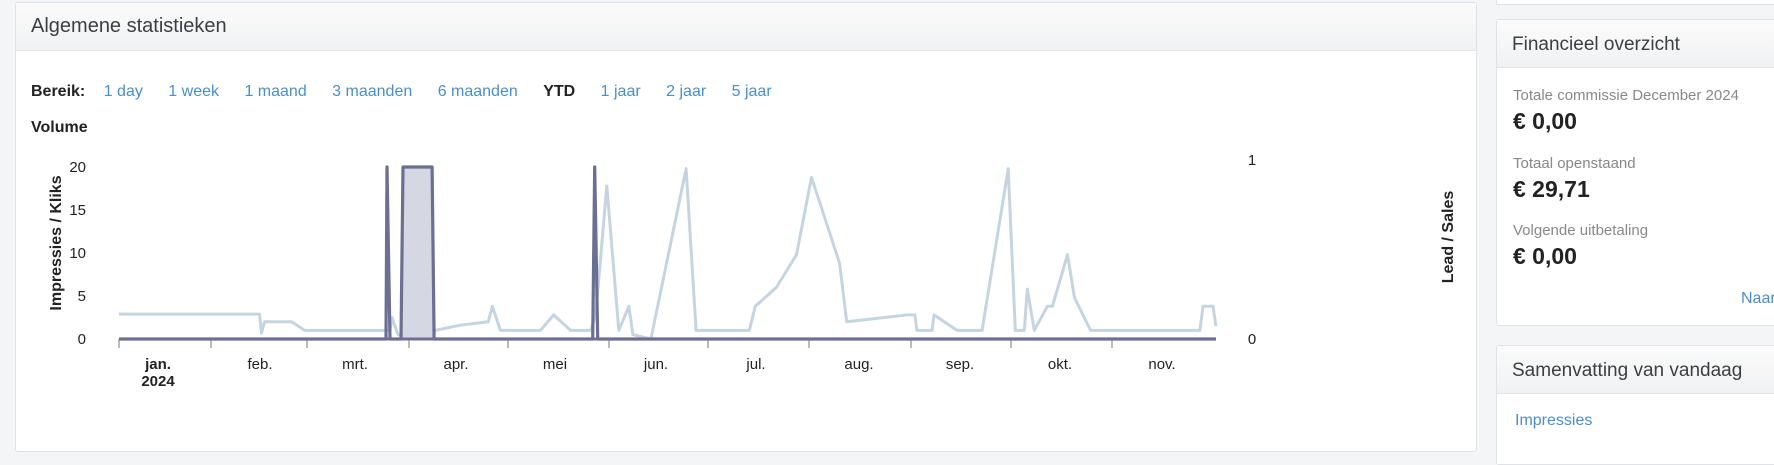 This screenshot has height=465, width=1774. Describe the element at coordinates (858, 364) in the screenshot. I see `x-tick-label: aug.` at that location.